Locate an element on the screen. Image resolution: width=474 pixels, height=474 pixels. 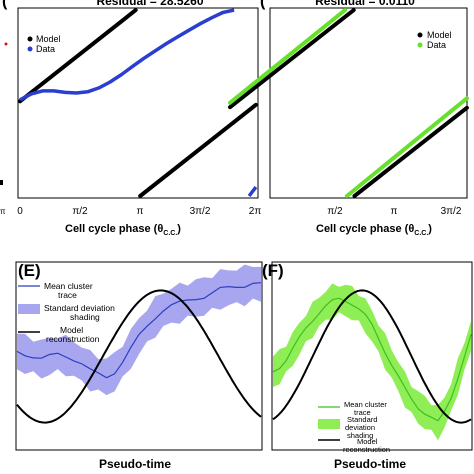
std-shading-band is located at coordinates (372, 362).